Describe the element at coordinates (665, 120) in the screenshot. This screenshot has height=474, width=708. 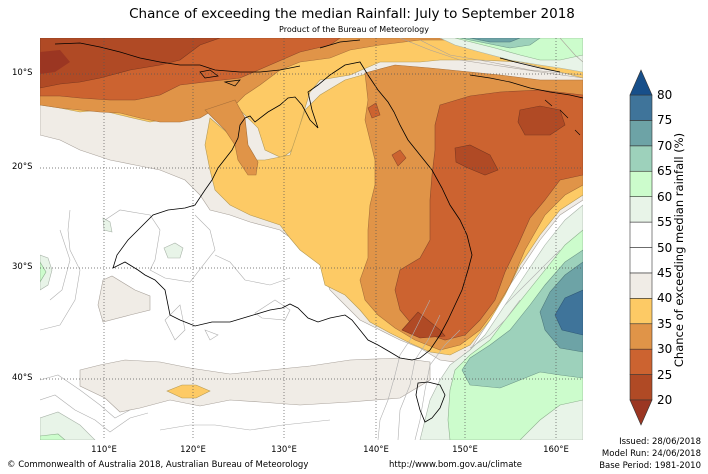
I see `colorbar-tick-75: 75` at that location.